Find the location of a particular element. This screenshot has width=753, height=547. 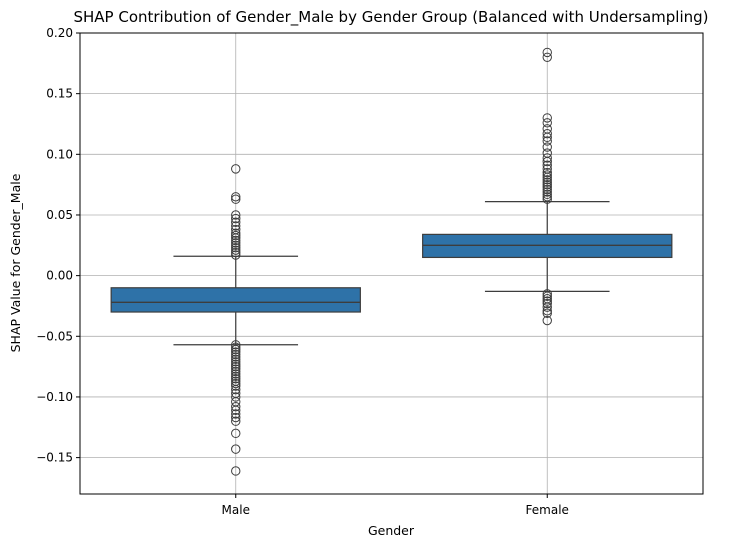

x-axis-label: Gender is located at coordinates (391, 530).